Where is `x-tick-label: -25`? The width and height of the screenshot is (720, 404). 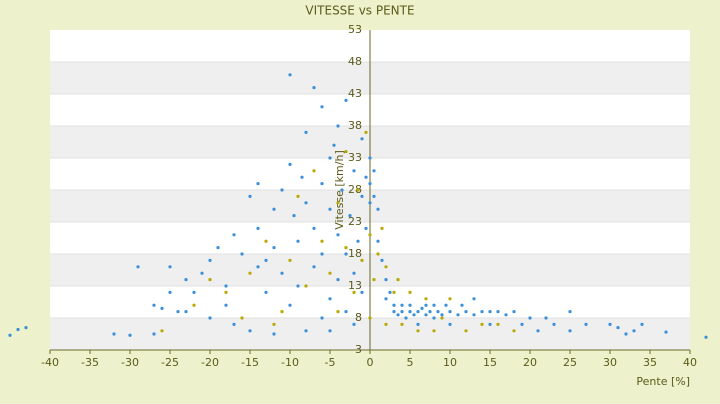
x-tick-label: -25 is located at coordinates (170, 362).